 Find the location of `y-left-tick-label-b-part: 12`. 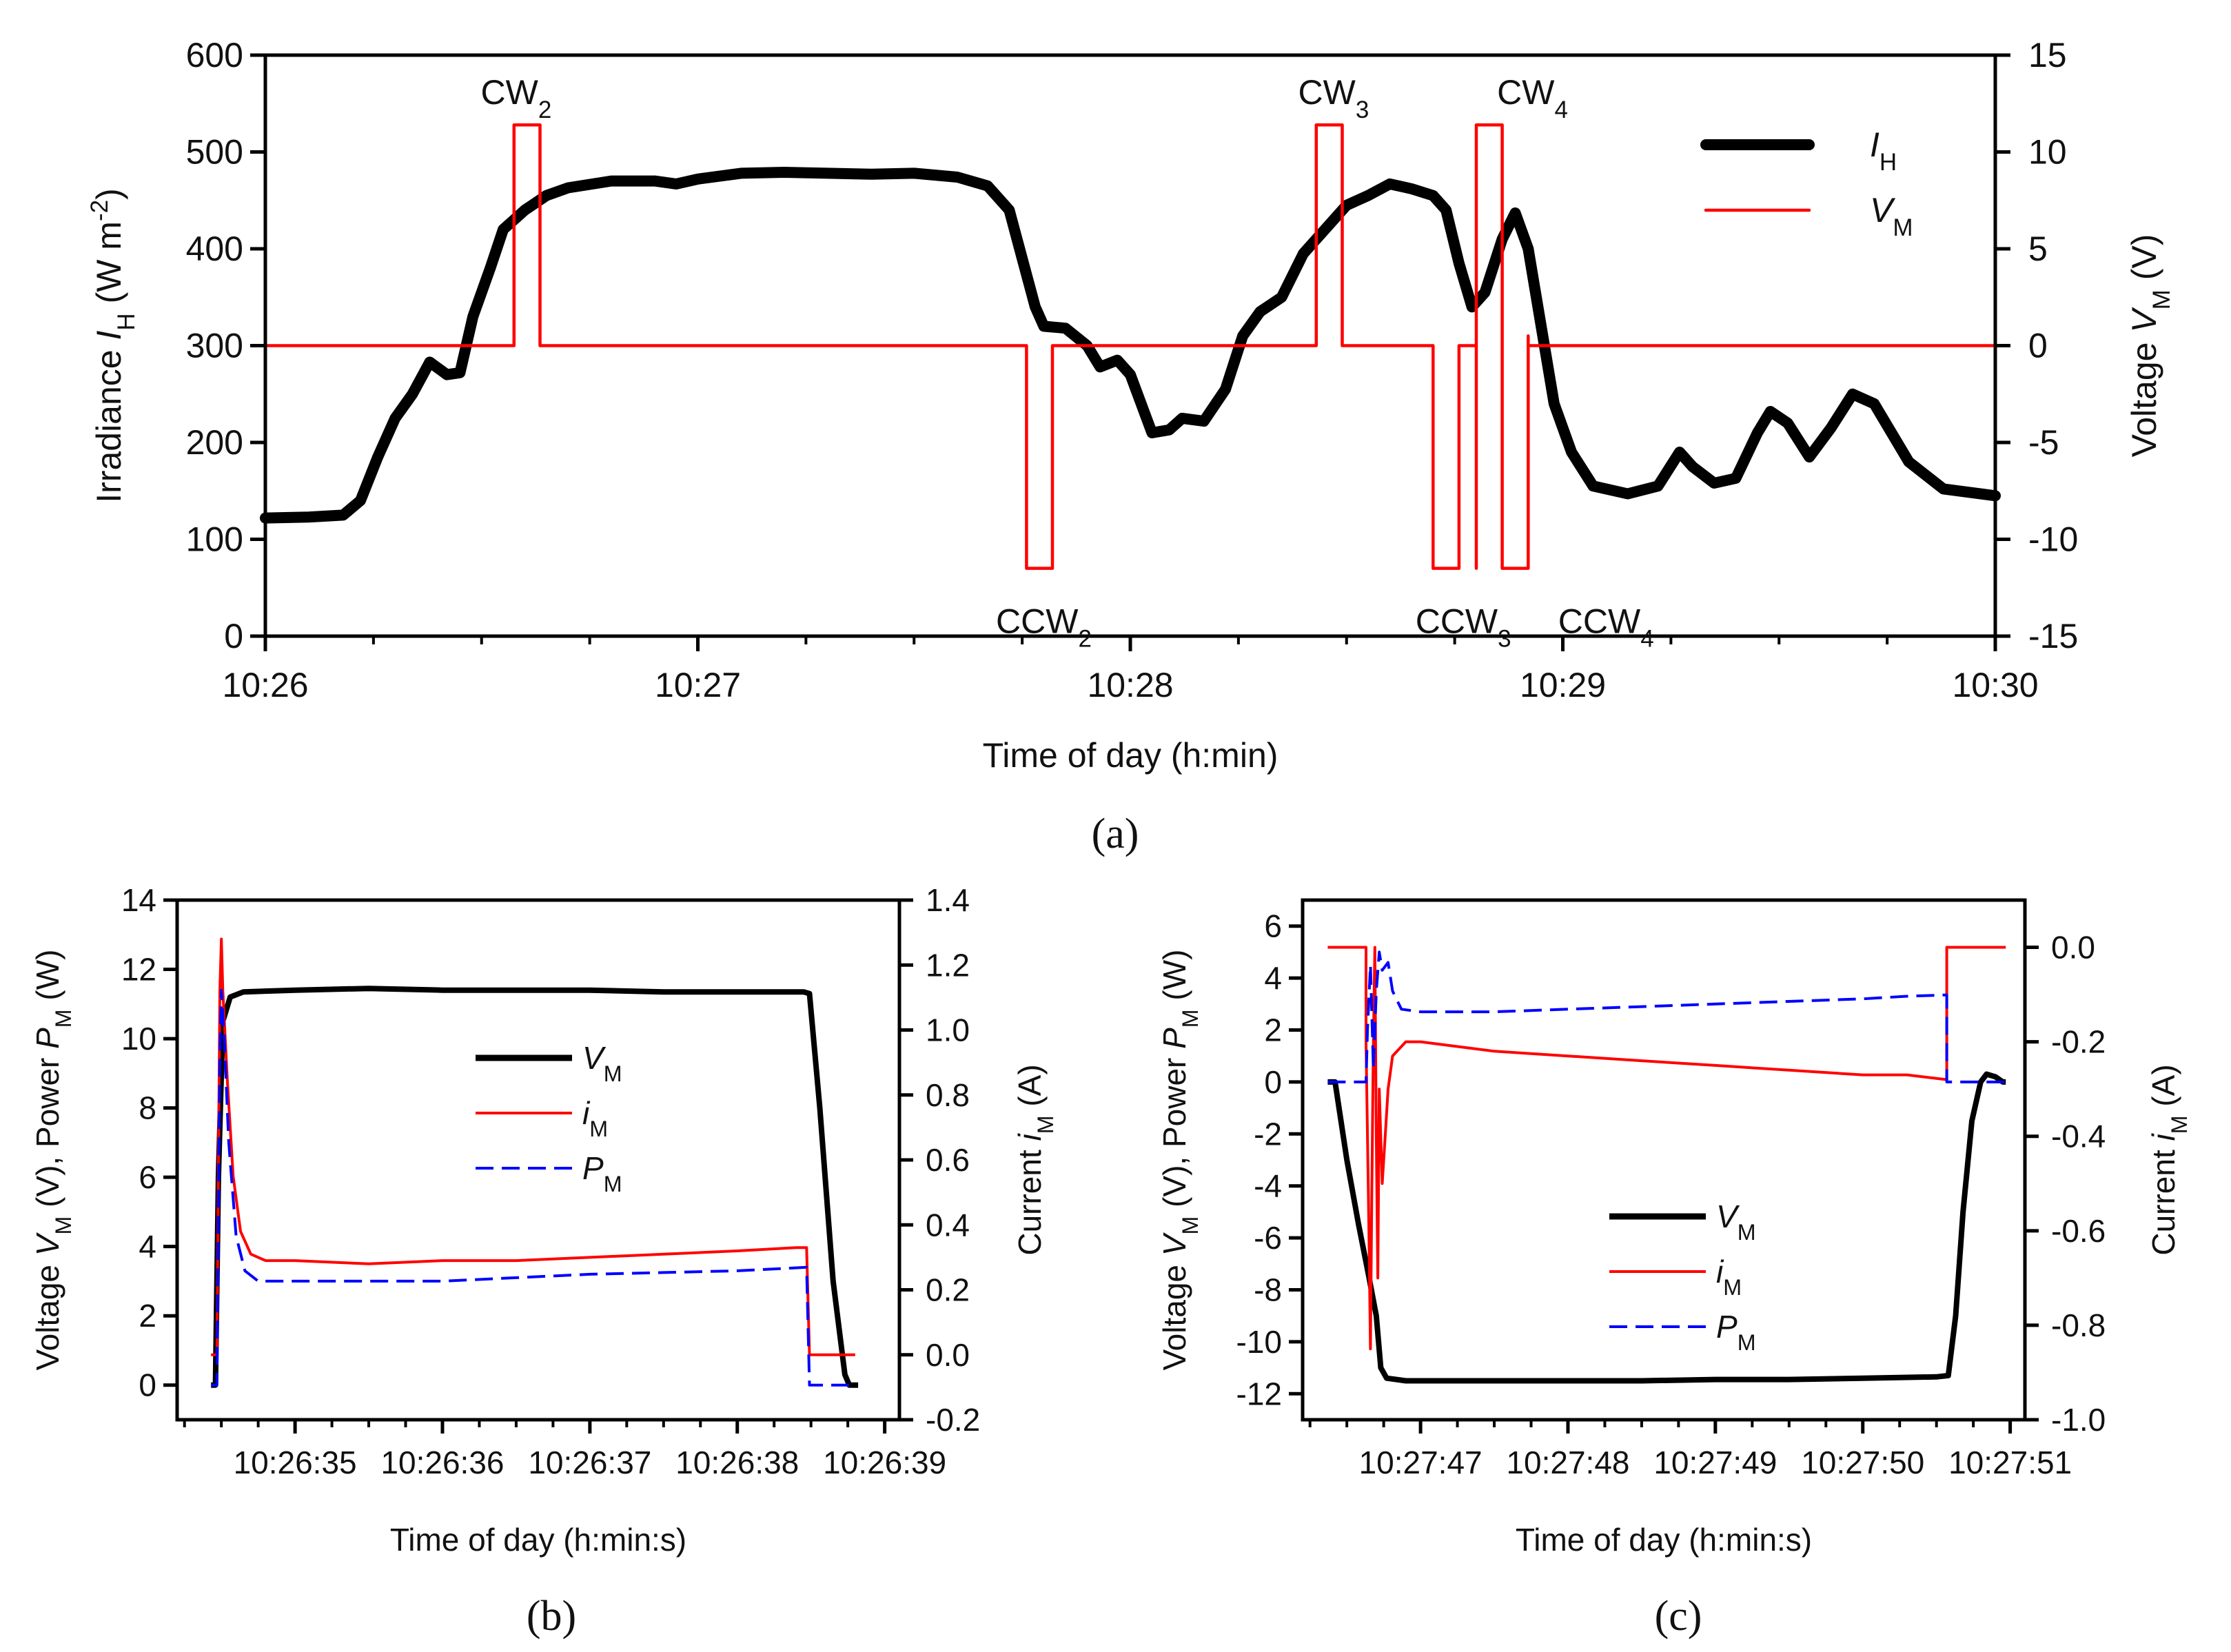

y-left-tick-label-b-part: 12 is located at coordinates (138, 970).